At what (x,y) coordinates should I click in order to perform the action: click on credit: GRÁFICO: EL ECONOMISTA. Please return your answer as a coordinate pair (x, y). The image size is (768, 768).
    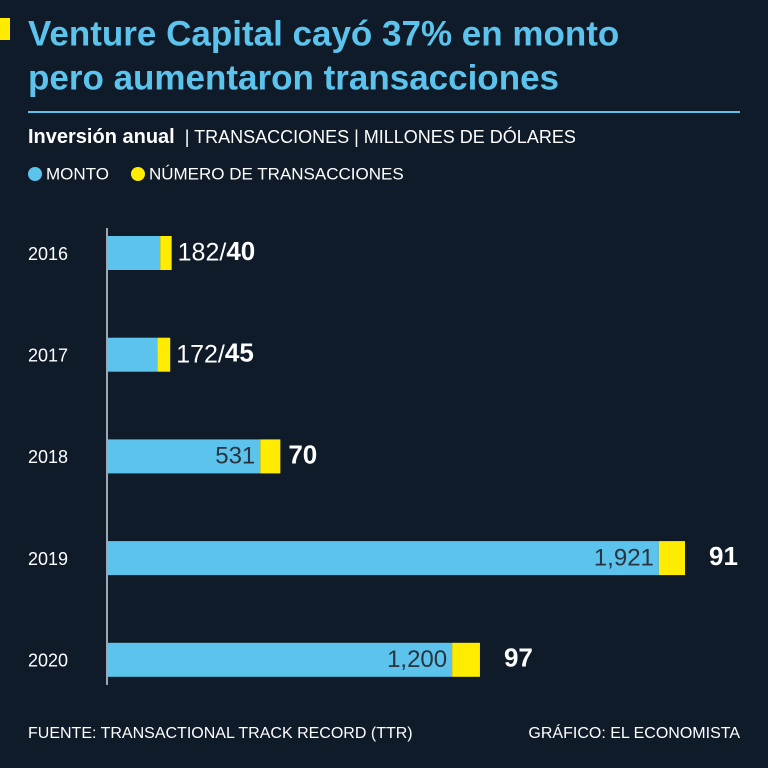
    Looking at the image, I should click on (634, 732).